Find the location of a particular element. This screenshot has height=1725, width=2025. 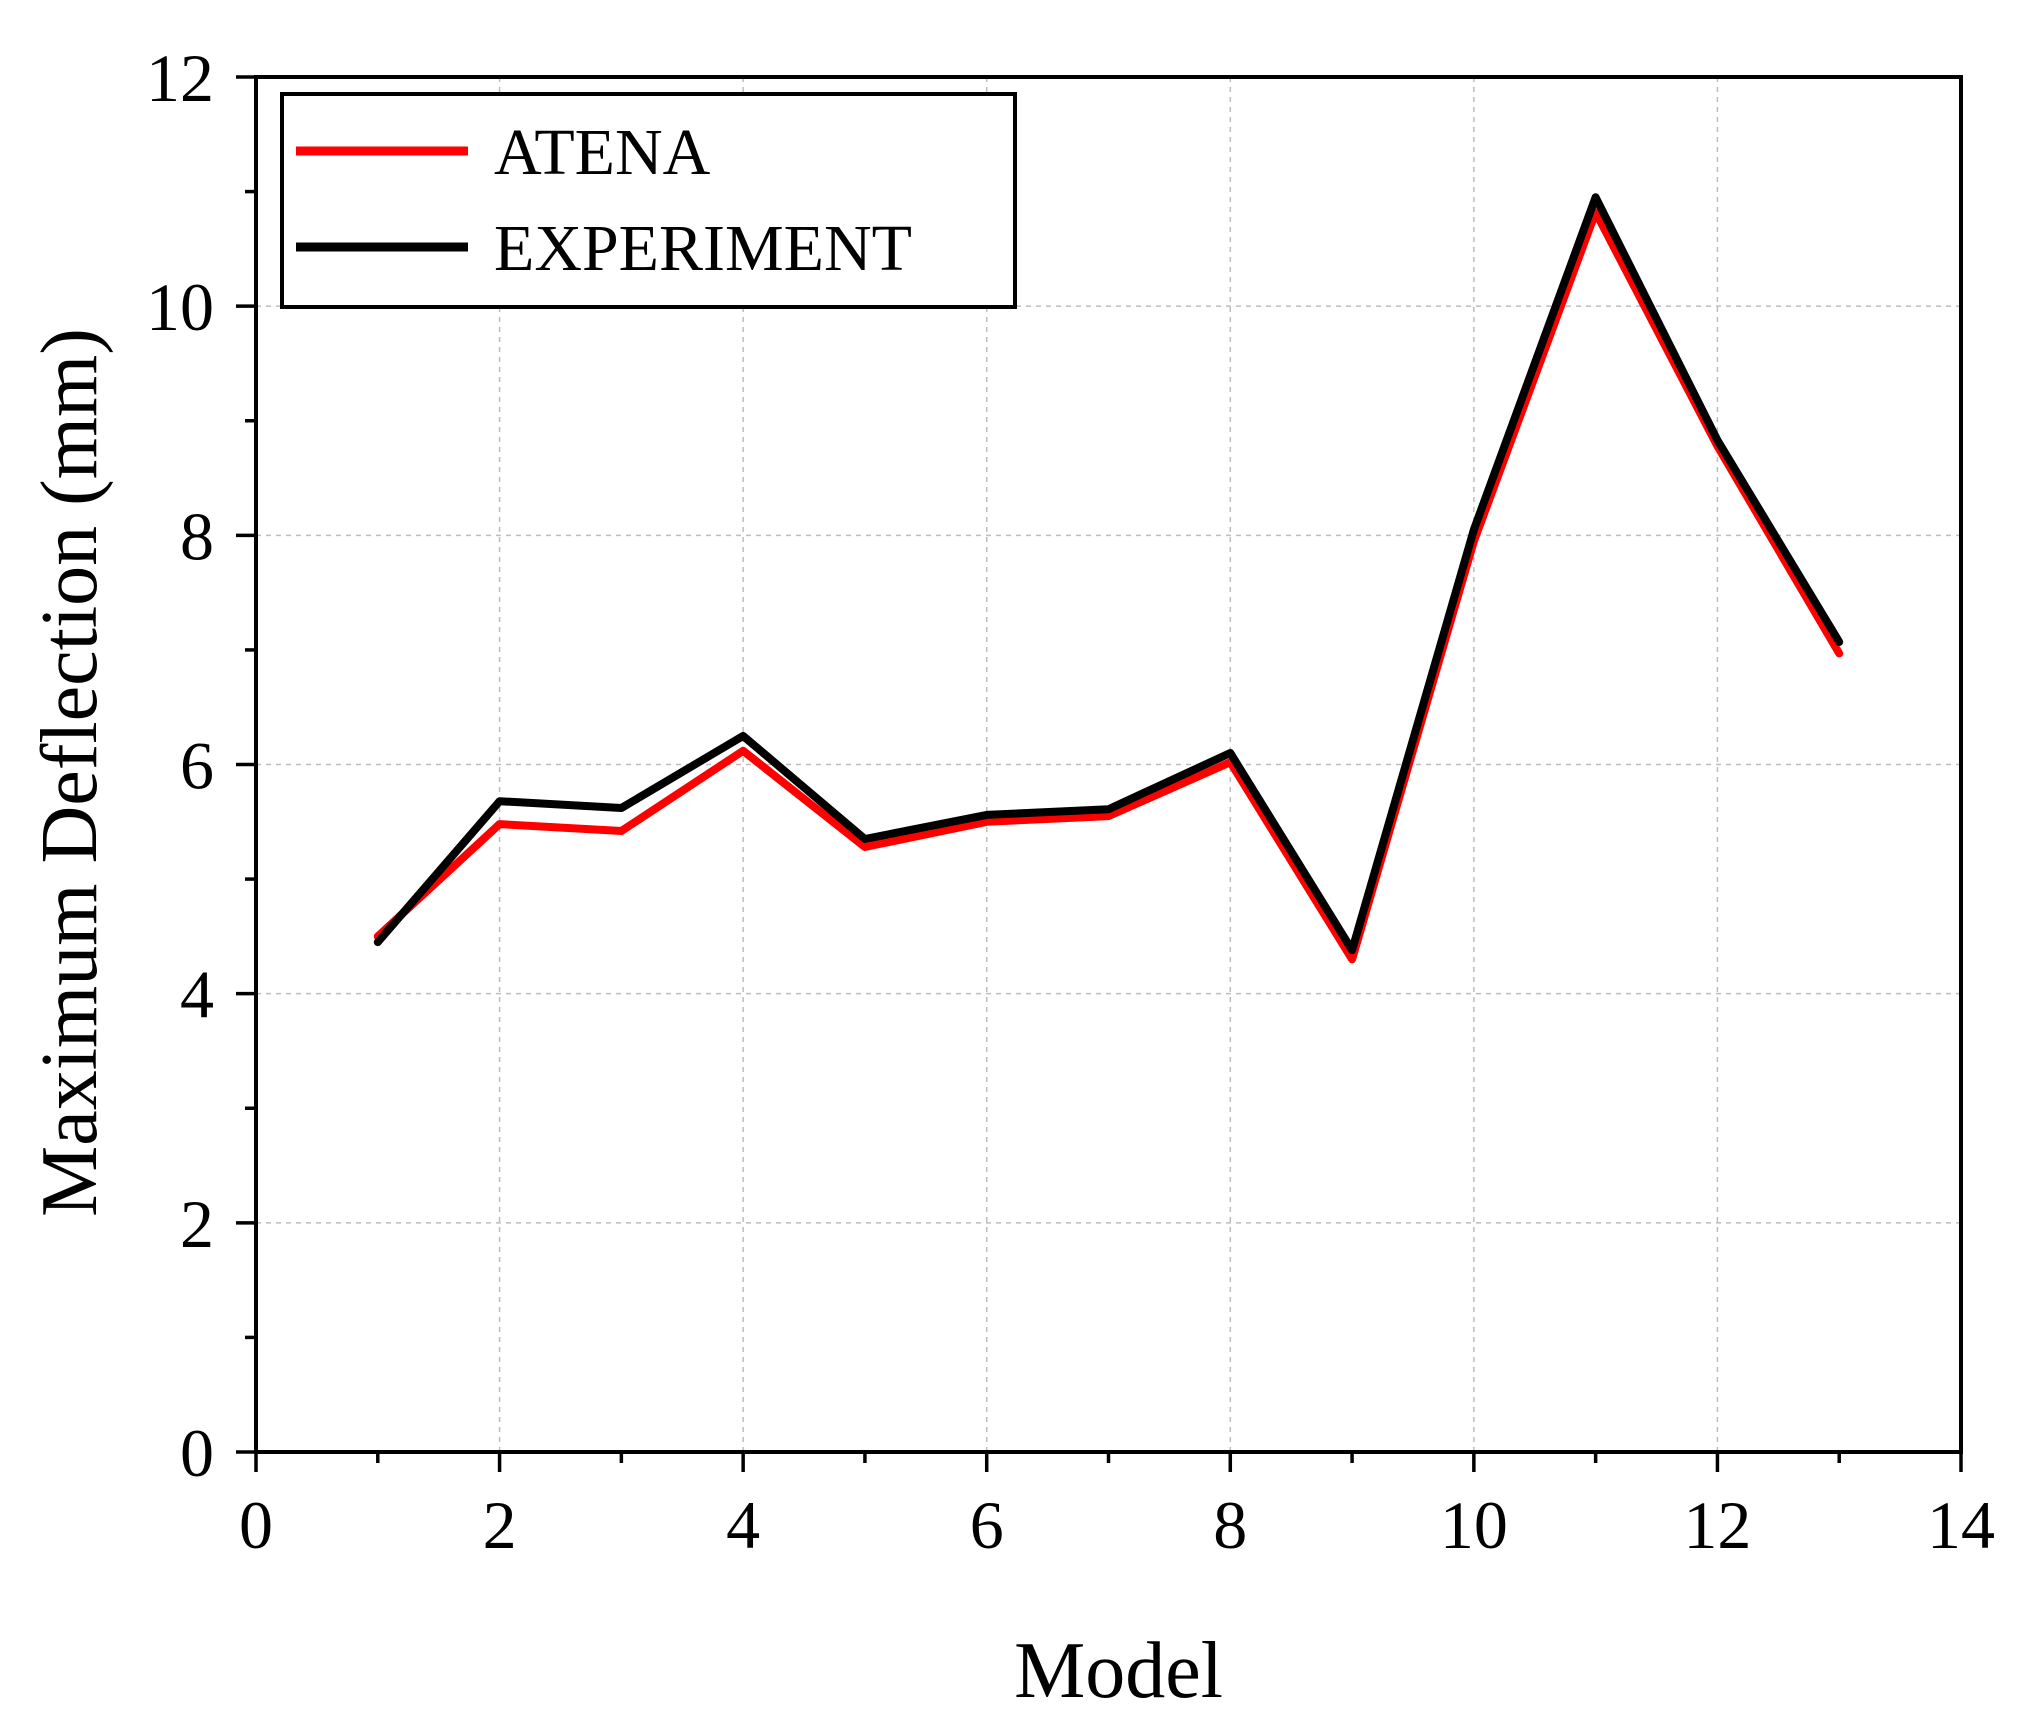

legend-box is located at coordinates (648, 200).